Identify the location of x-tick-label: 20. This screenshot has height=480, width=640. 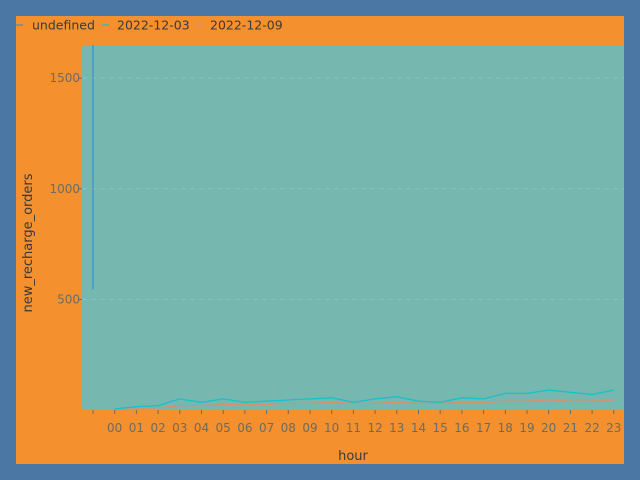
(548, 428).